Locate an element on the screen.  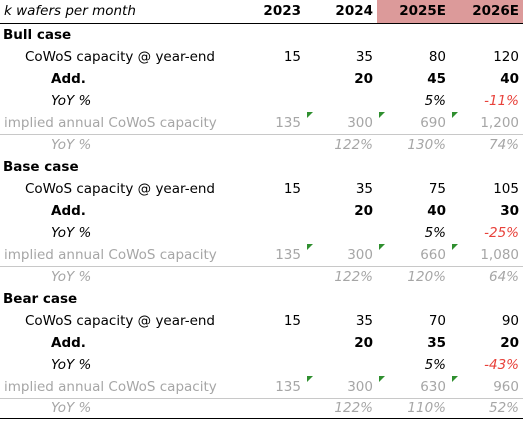
value-text: 660 is located at coordinates (433, 255).